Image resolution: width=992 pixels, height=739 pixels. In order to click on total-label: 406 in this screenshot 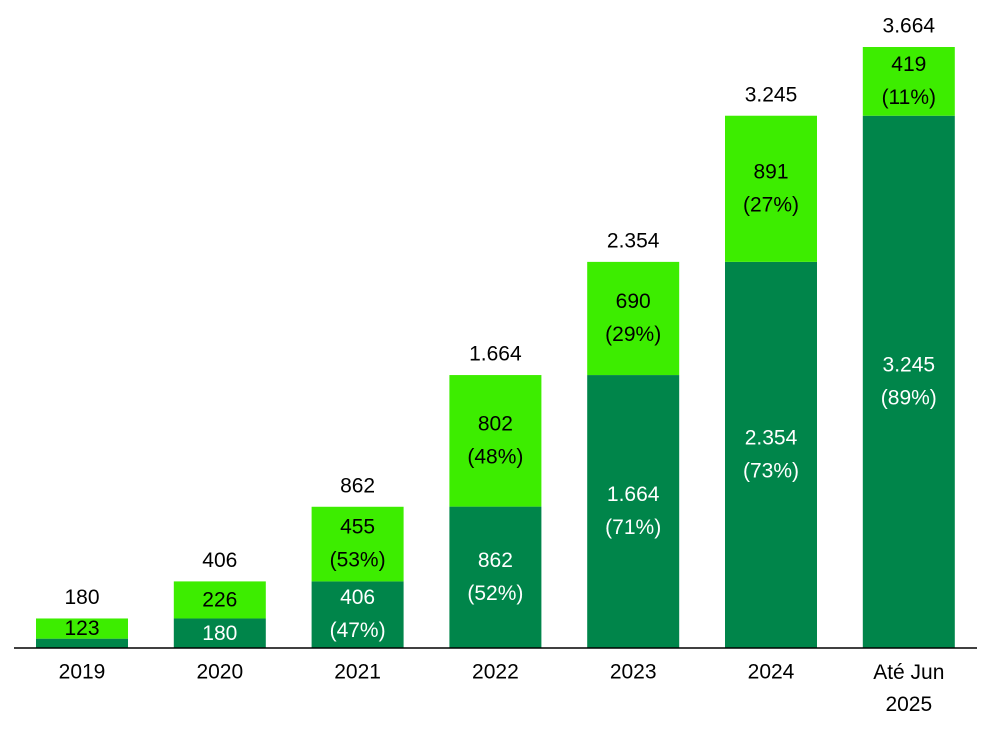, I will do `click(219, 560)`.